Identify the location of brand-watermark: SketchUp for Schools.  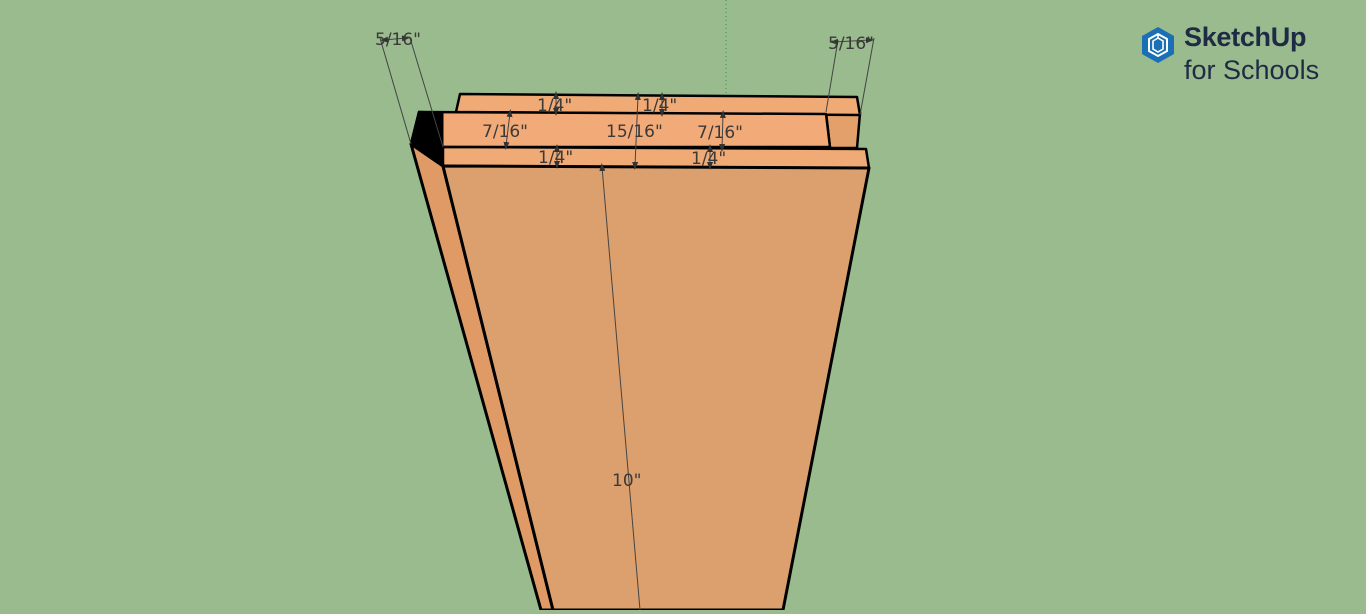
(1229, 54).